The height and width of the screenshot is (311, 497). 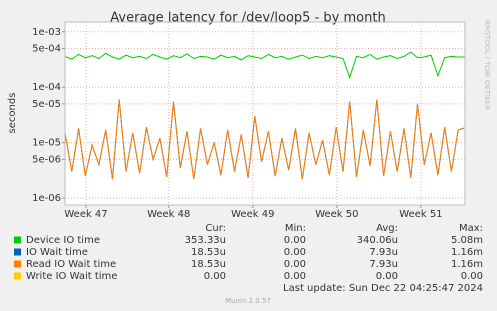 What do you see at coordinates (168, 214) in the screenshot?
I see `x-tick-label: Week 48` at bounding box center [168, 214].